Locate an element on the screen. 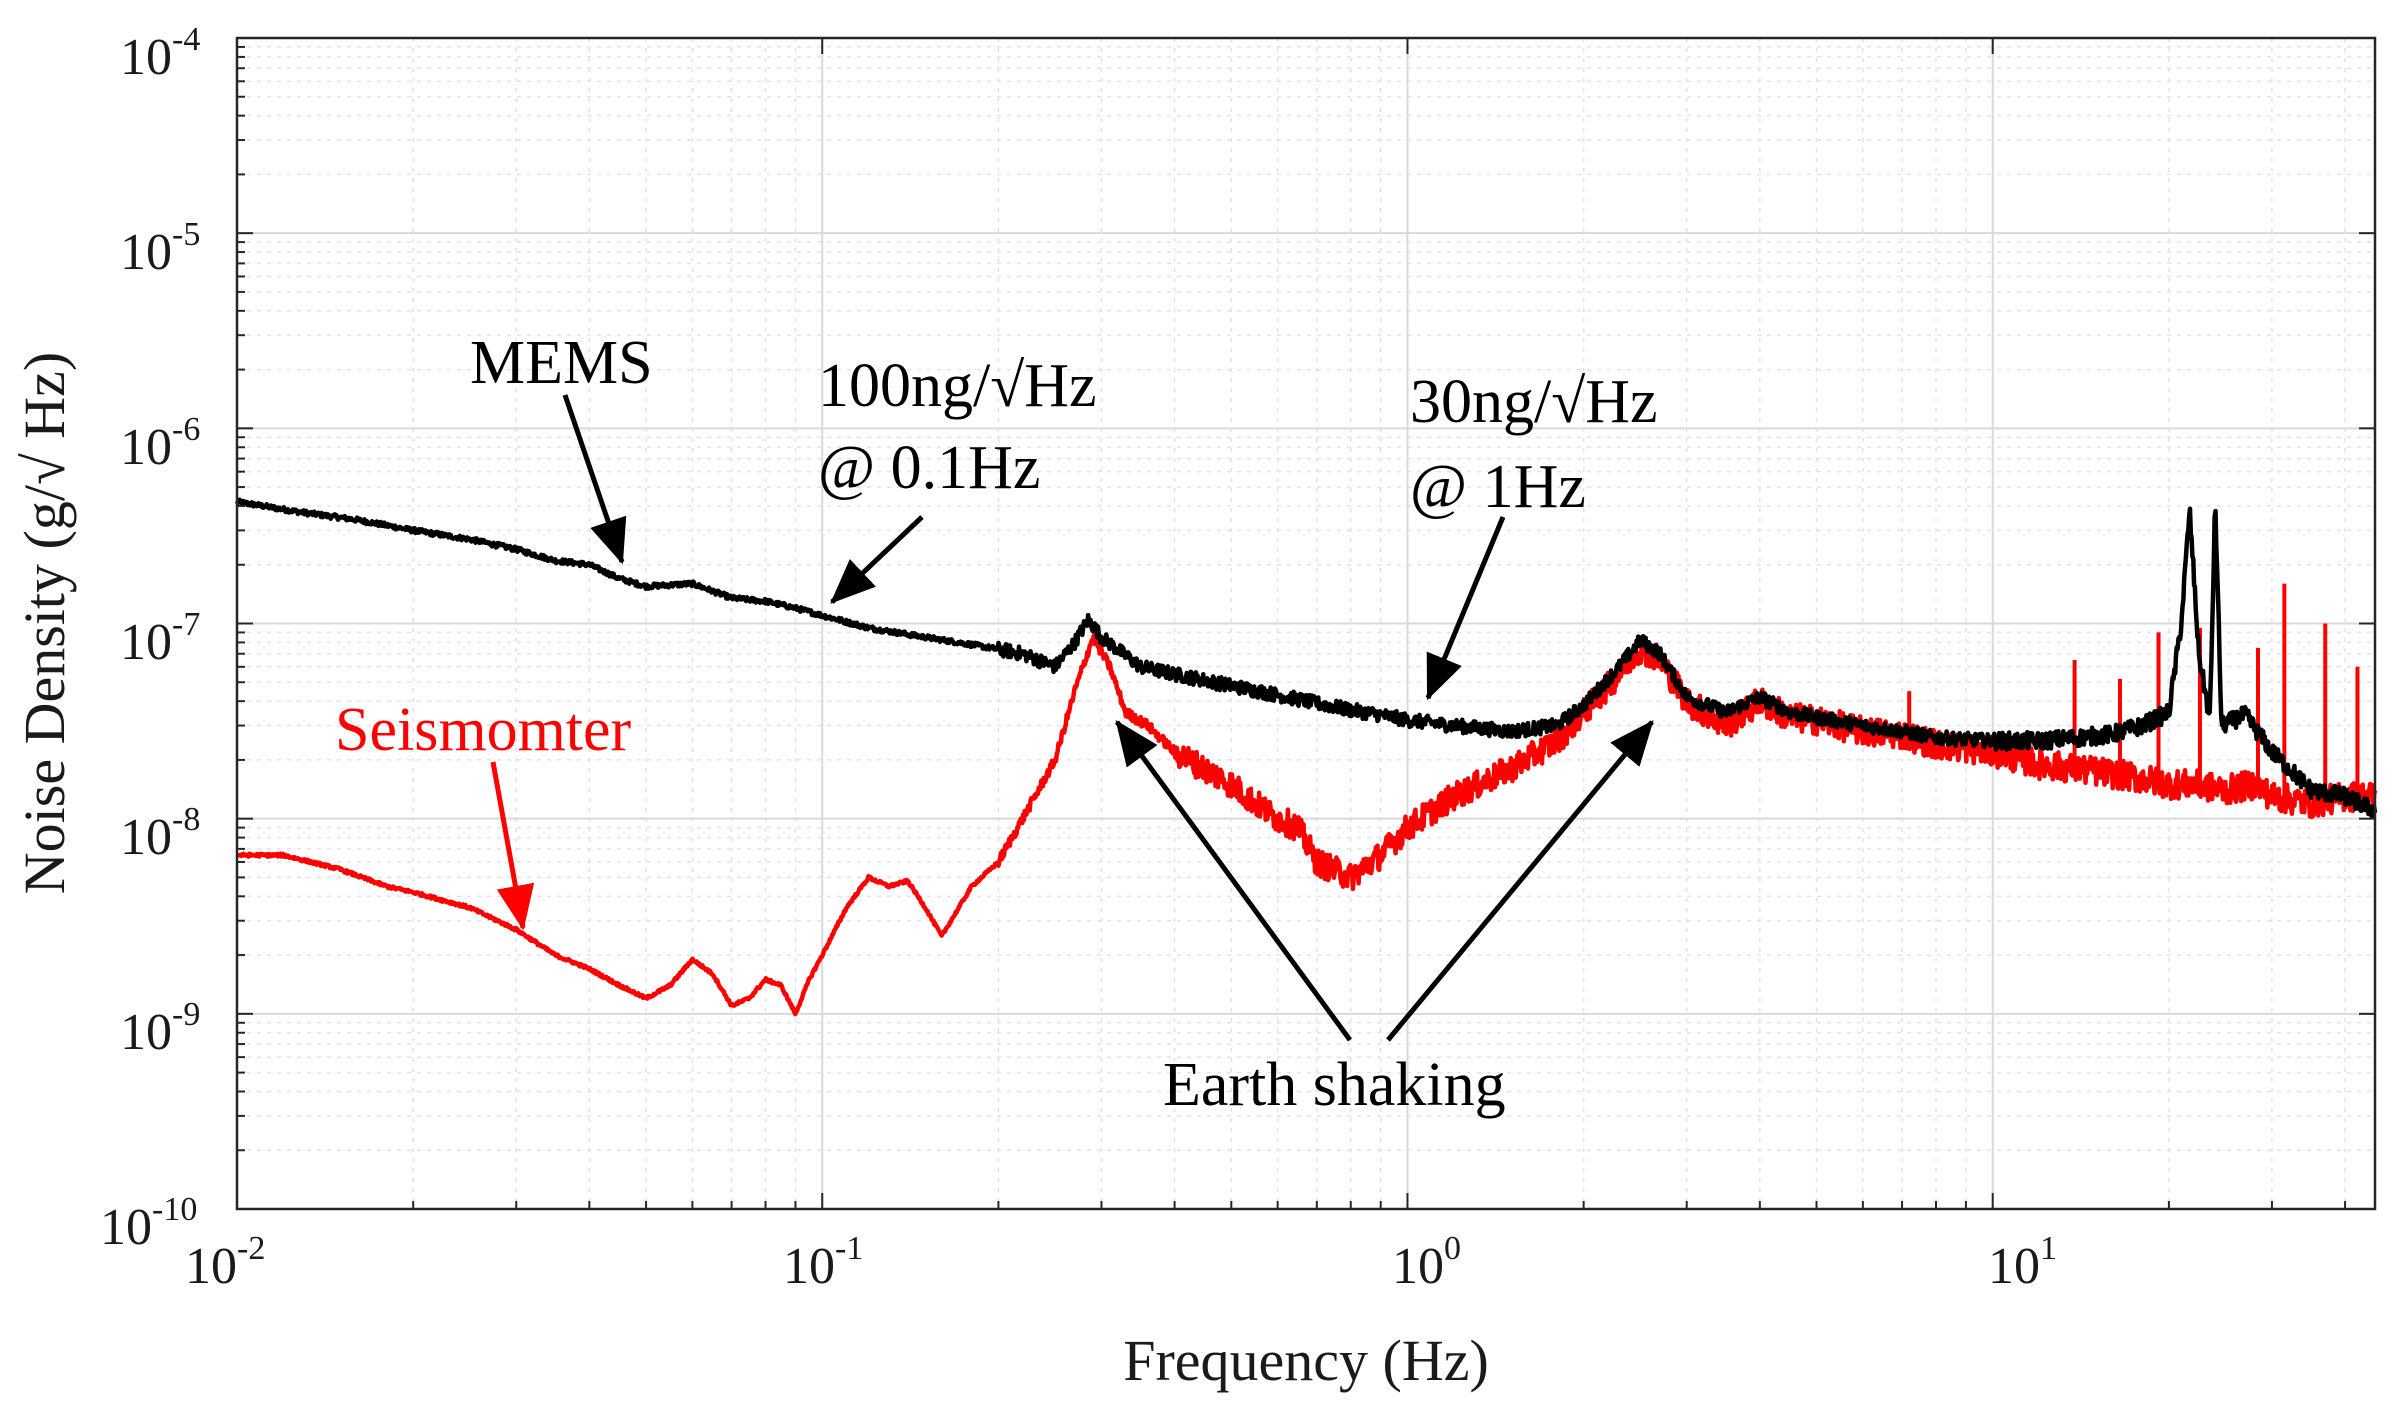  annotation-mems: MEMS is located at coordinates (561, 363).